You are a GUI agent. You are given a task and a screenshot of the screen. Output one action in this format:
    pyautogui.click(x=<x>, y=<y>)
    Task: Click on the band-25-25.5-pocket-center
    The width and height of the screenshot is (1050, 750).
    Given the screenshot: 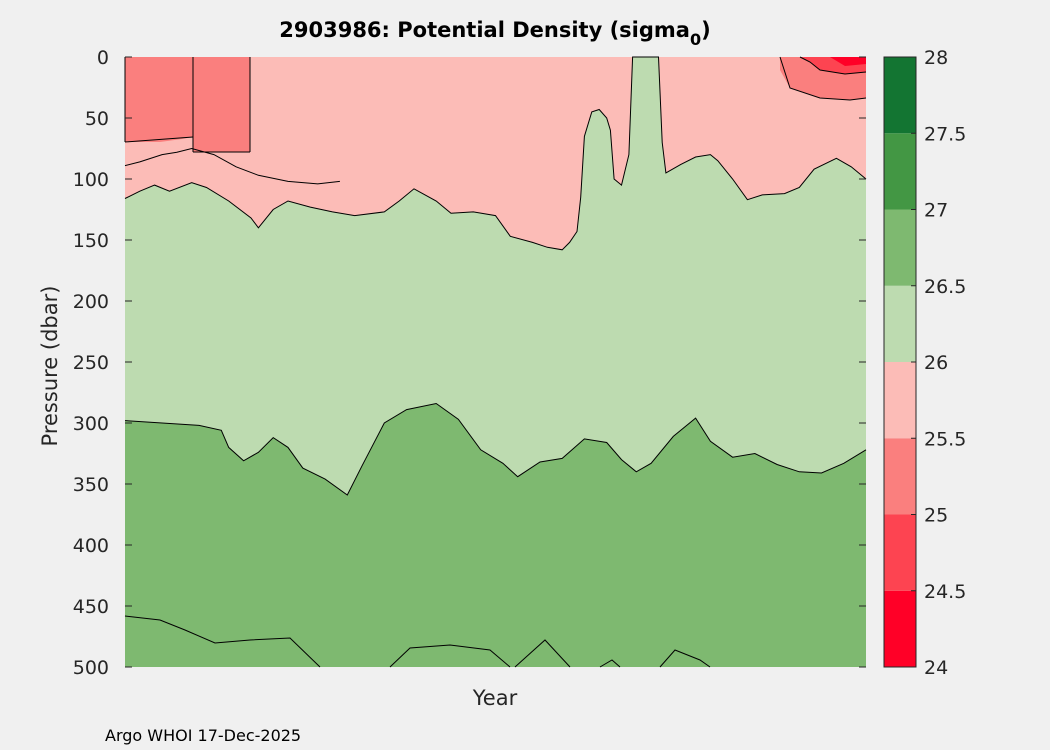 What is the action you would take?
    pyautogui.click(x=221, y=104)
    